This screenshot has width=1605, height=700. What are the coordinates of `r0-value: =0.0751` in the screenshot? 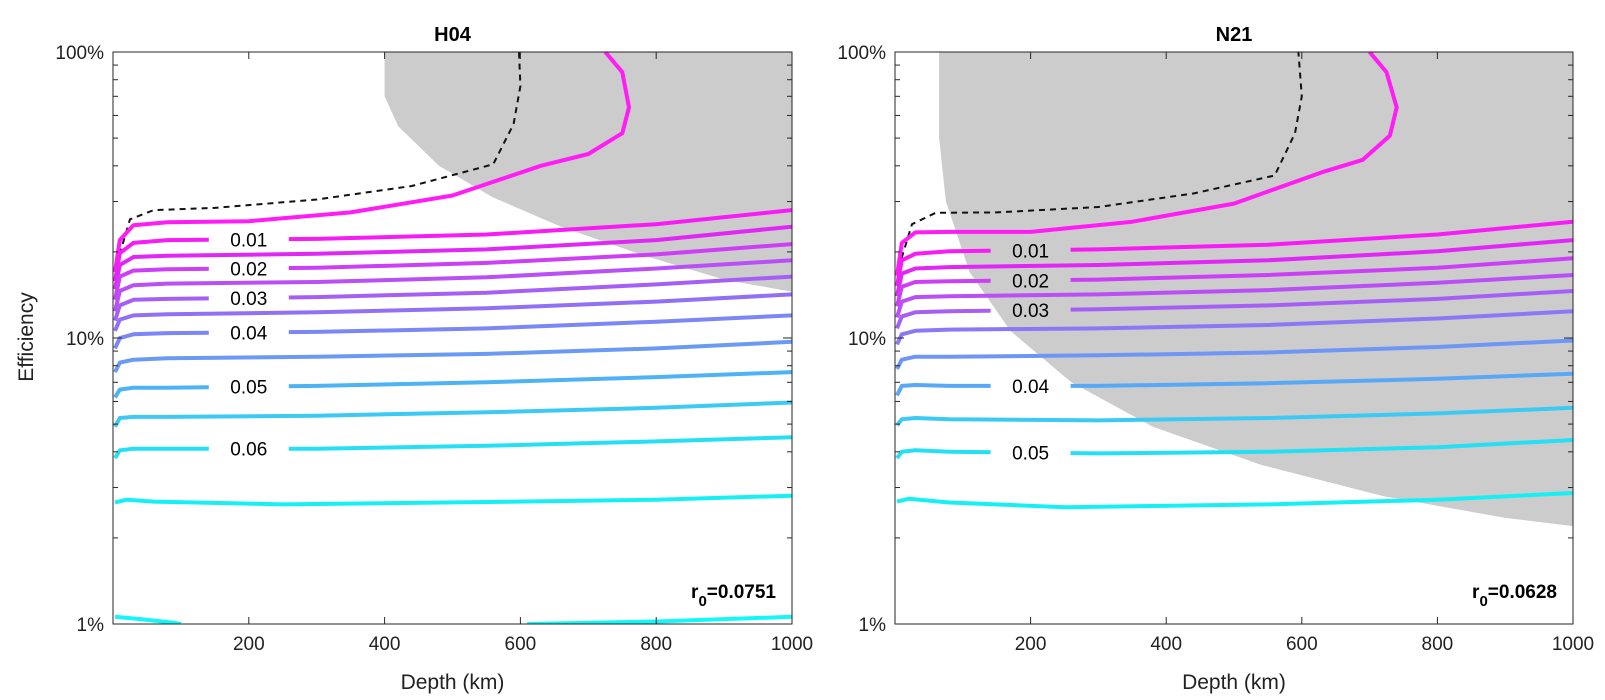 It's located at (742, 592).